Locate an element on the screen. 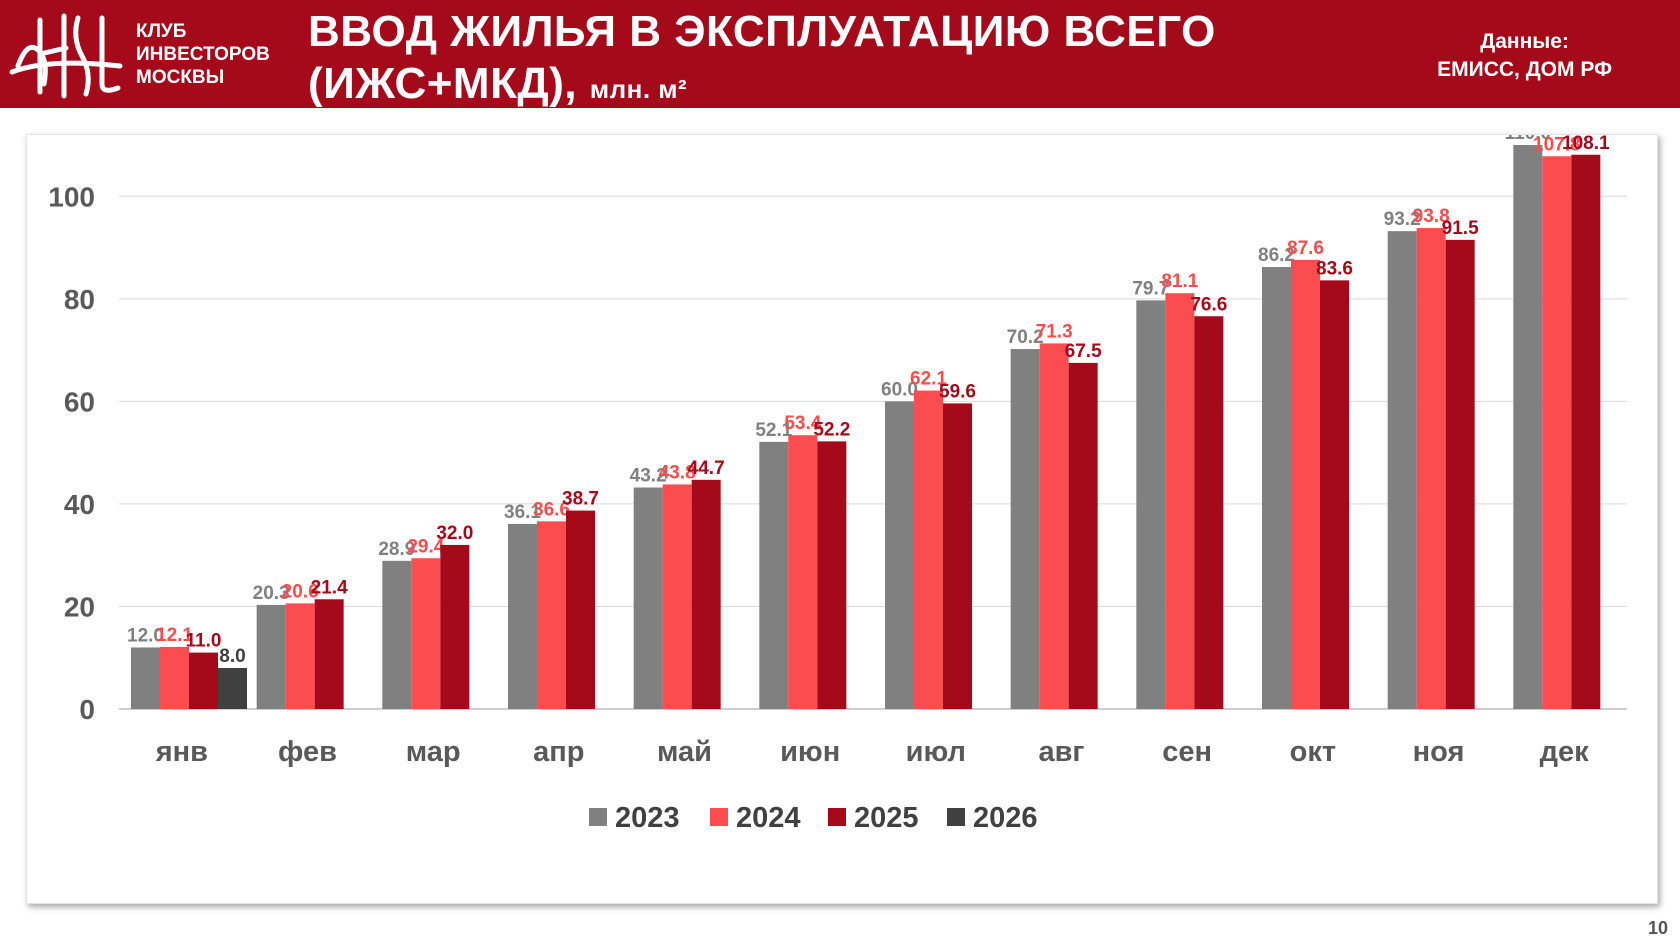 The width and height of the screenshot is (1680, 945). page-number: 10 is located at coordinates (1657, 928).